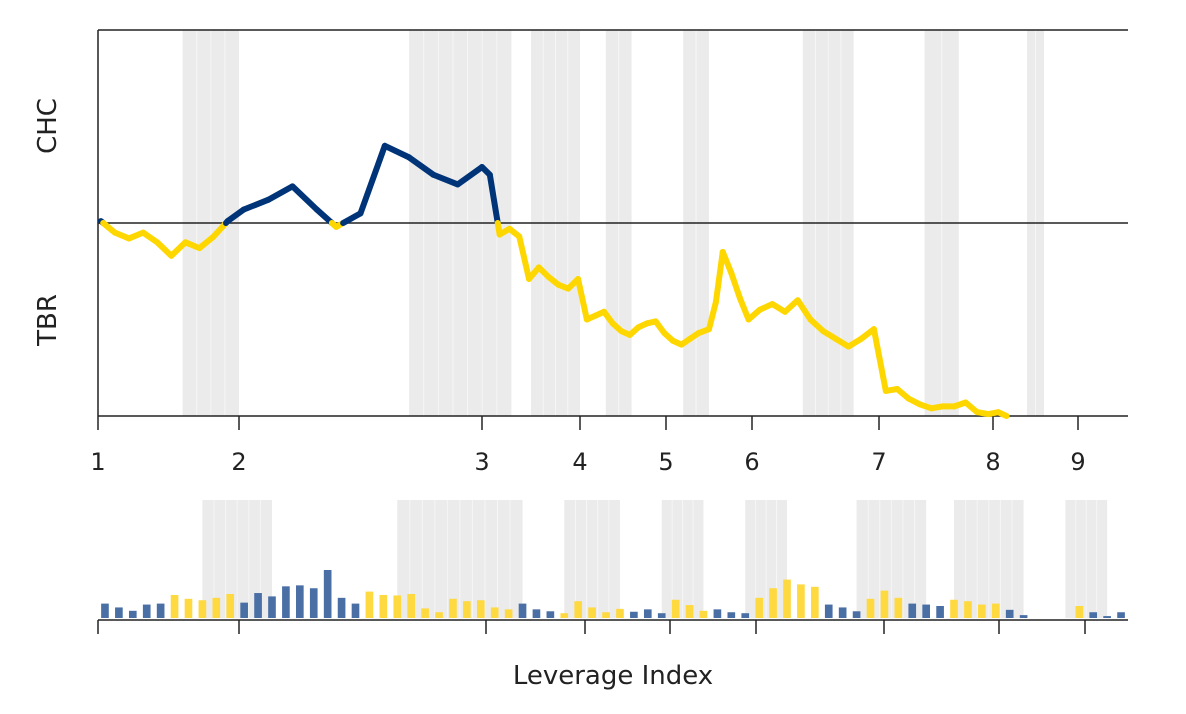 Image resolution: width=1186 pixels, height=714 pixels. What do you see at coordinates (481, 462) in the screenshot?
I see `top-x-tick-label: 3` at bounding box center [481, 462].